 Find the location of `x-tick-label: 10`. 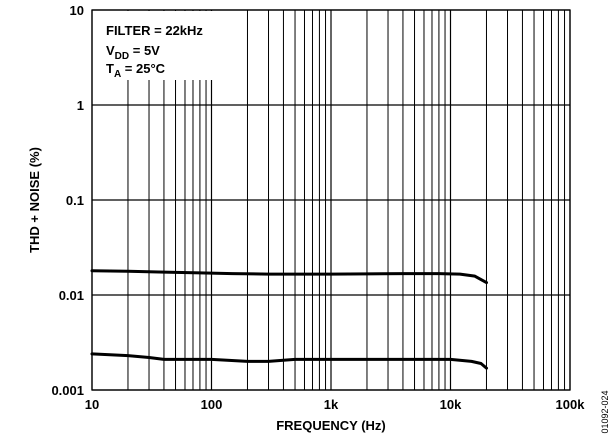

x-tick-label: 10 is located at coordinates (92, 404).